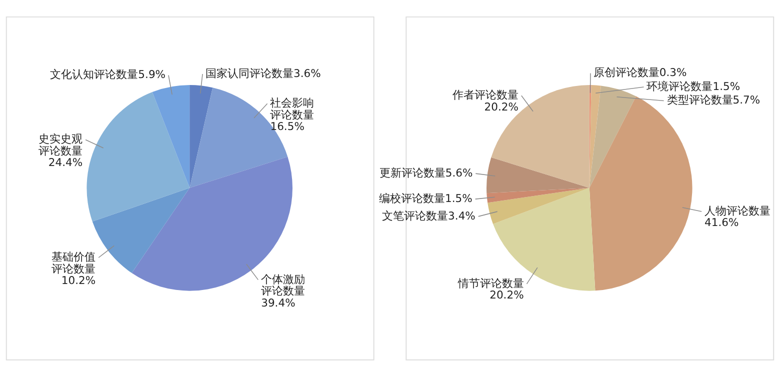 This screenshot has height=378, width=779. I want to click on slice-label: 文化认知评论数量5.9%, so click(108, 75).